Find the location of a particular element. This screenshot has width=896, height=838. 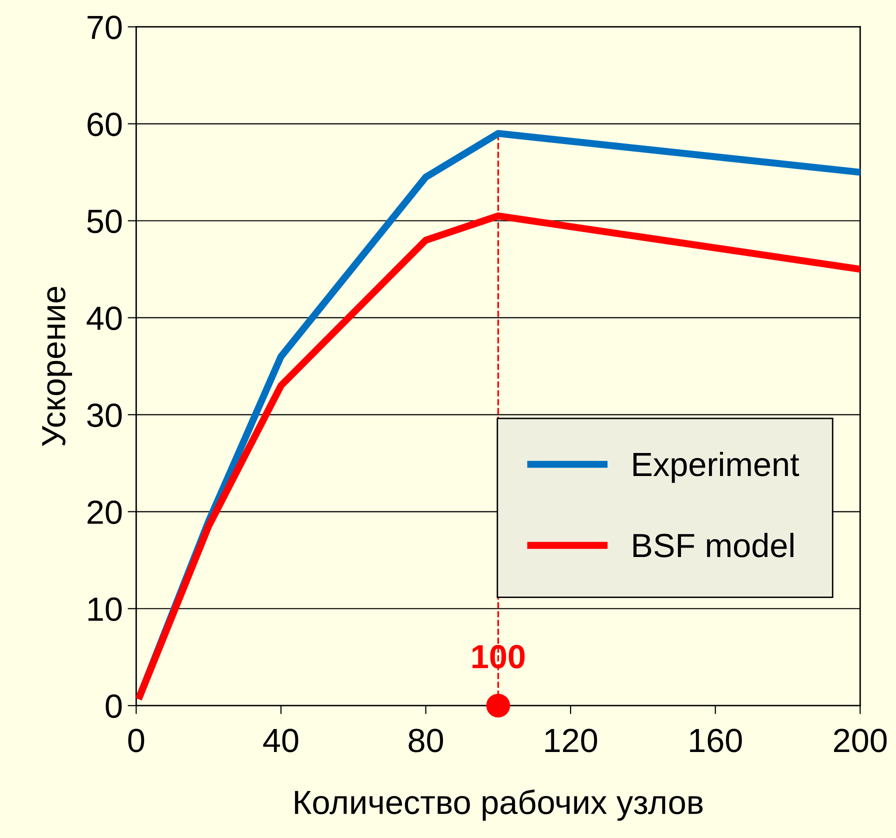

x-tick-label: 120 is located at coordinates (571, 740).